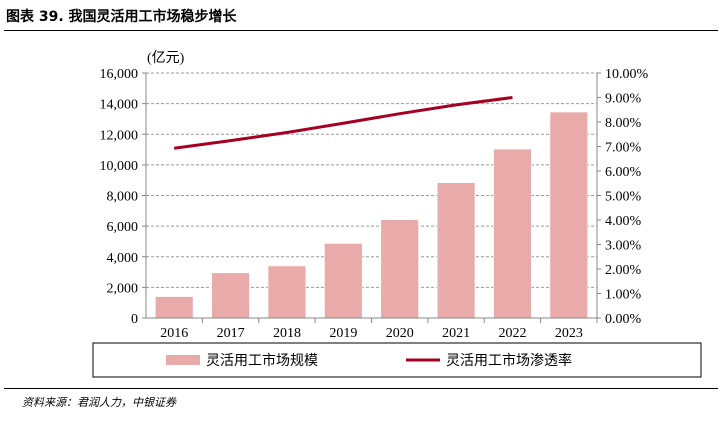 The height and width of the screenshot is (421, 721). What do you see at coordinates (623, 197) in the screenshot?
I see `right-tick-label: 5.00%` at bounding box center [623, 197].